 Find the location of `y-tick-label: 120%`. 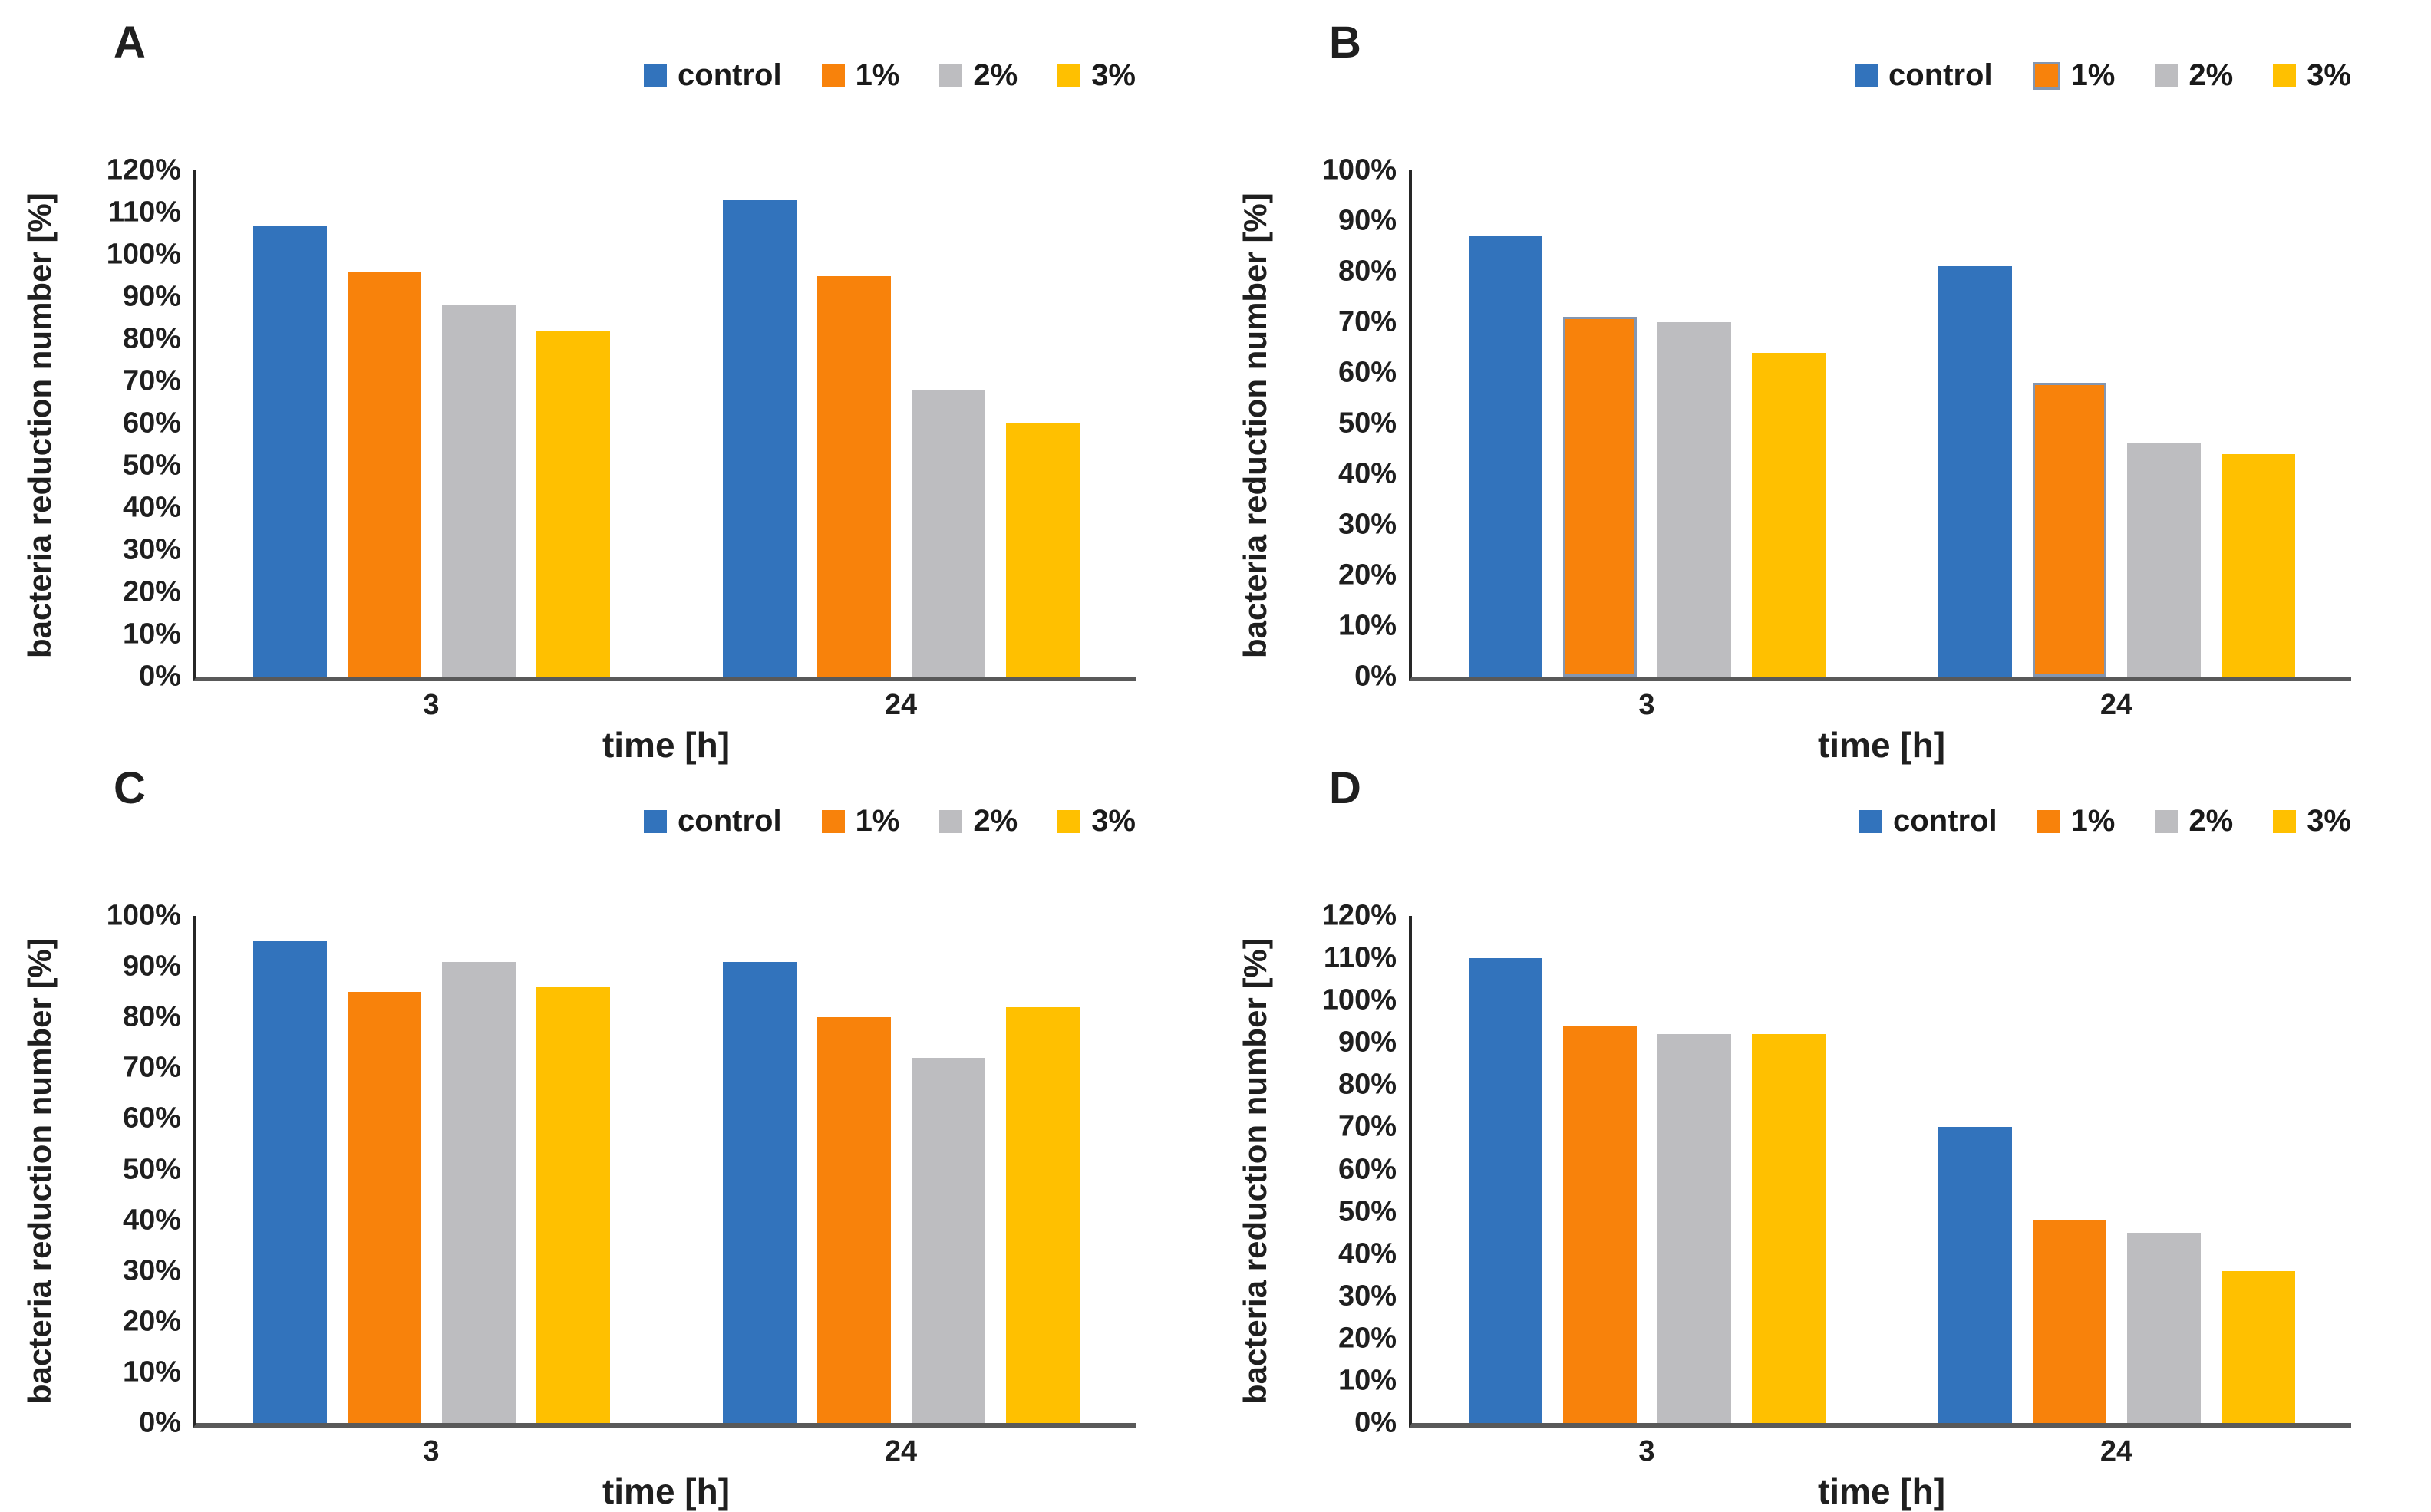

y-tick-label: 120% is located at coordinates (144, 169).